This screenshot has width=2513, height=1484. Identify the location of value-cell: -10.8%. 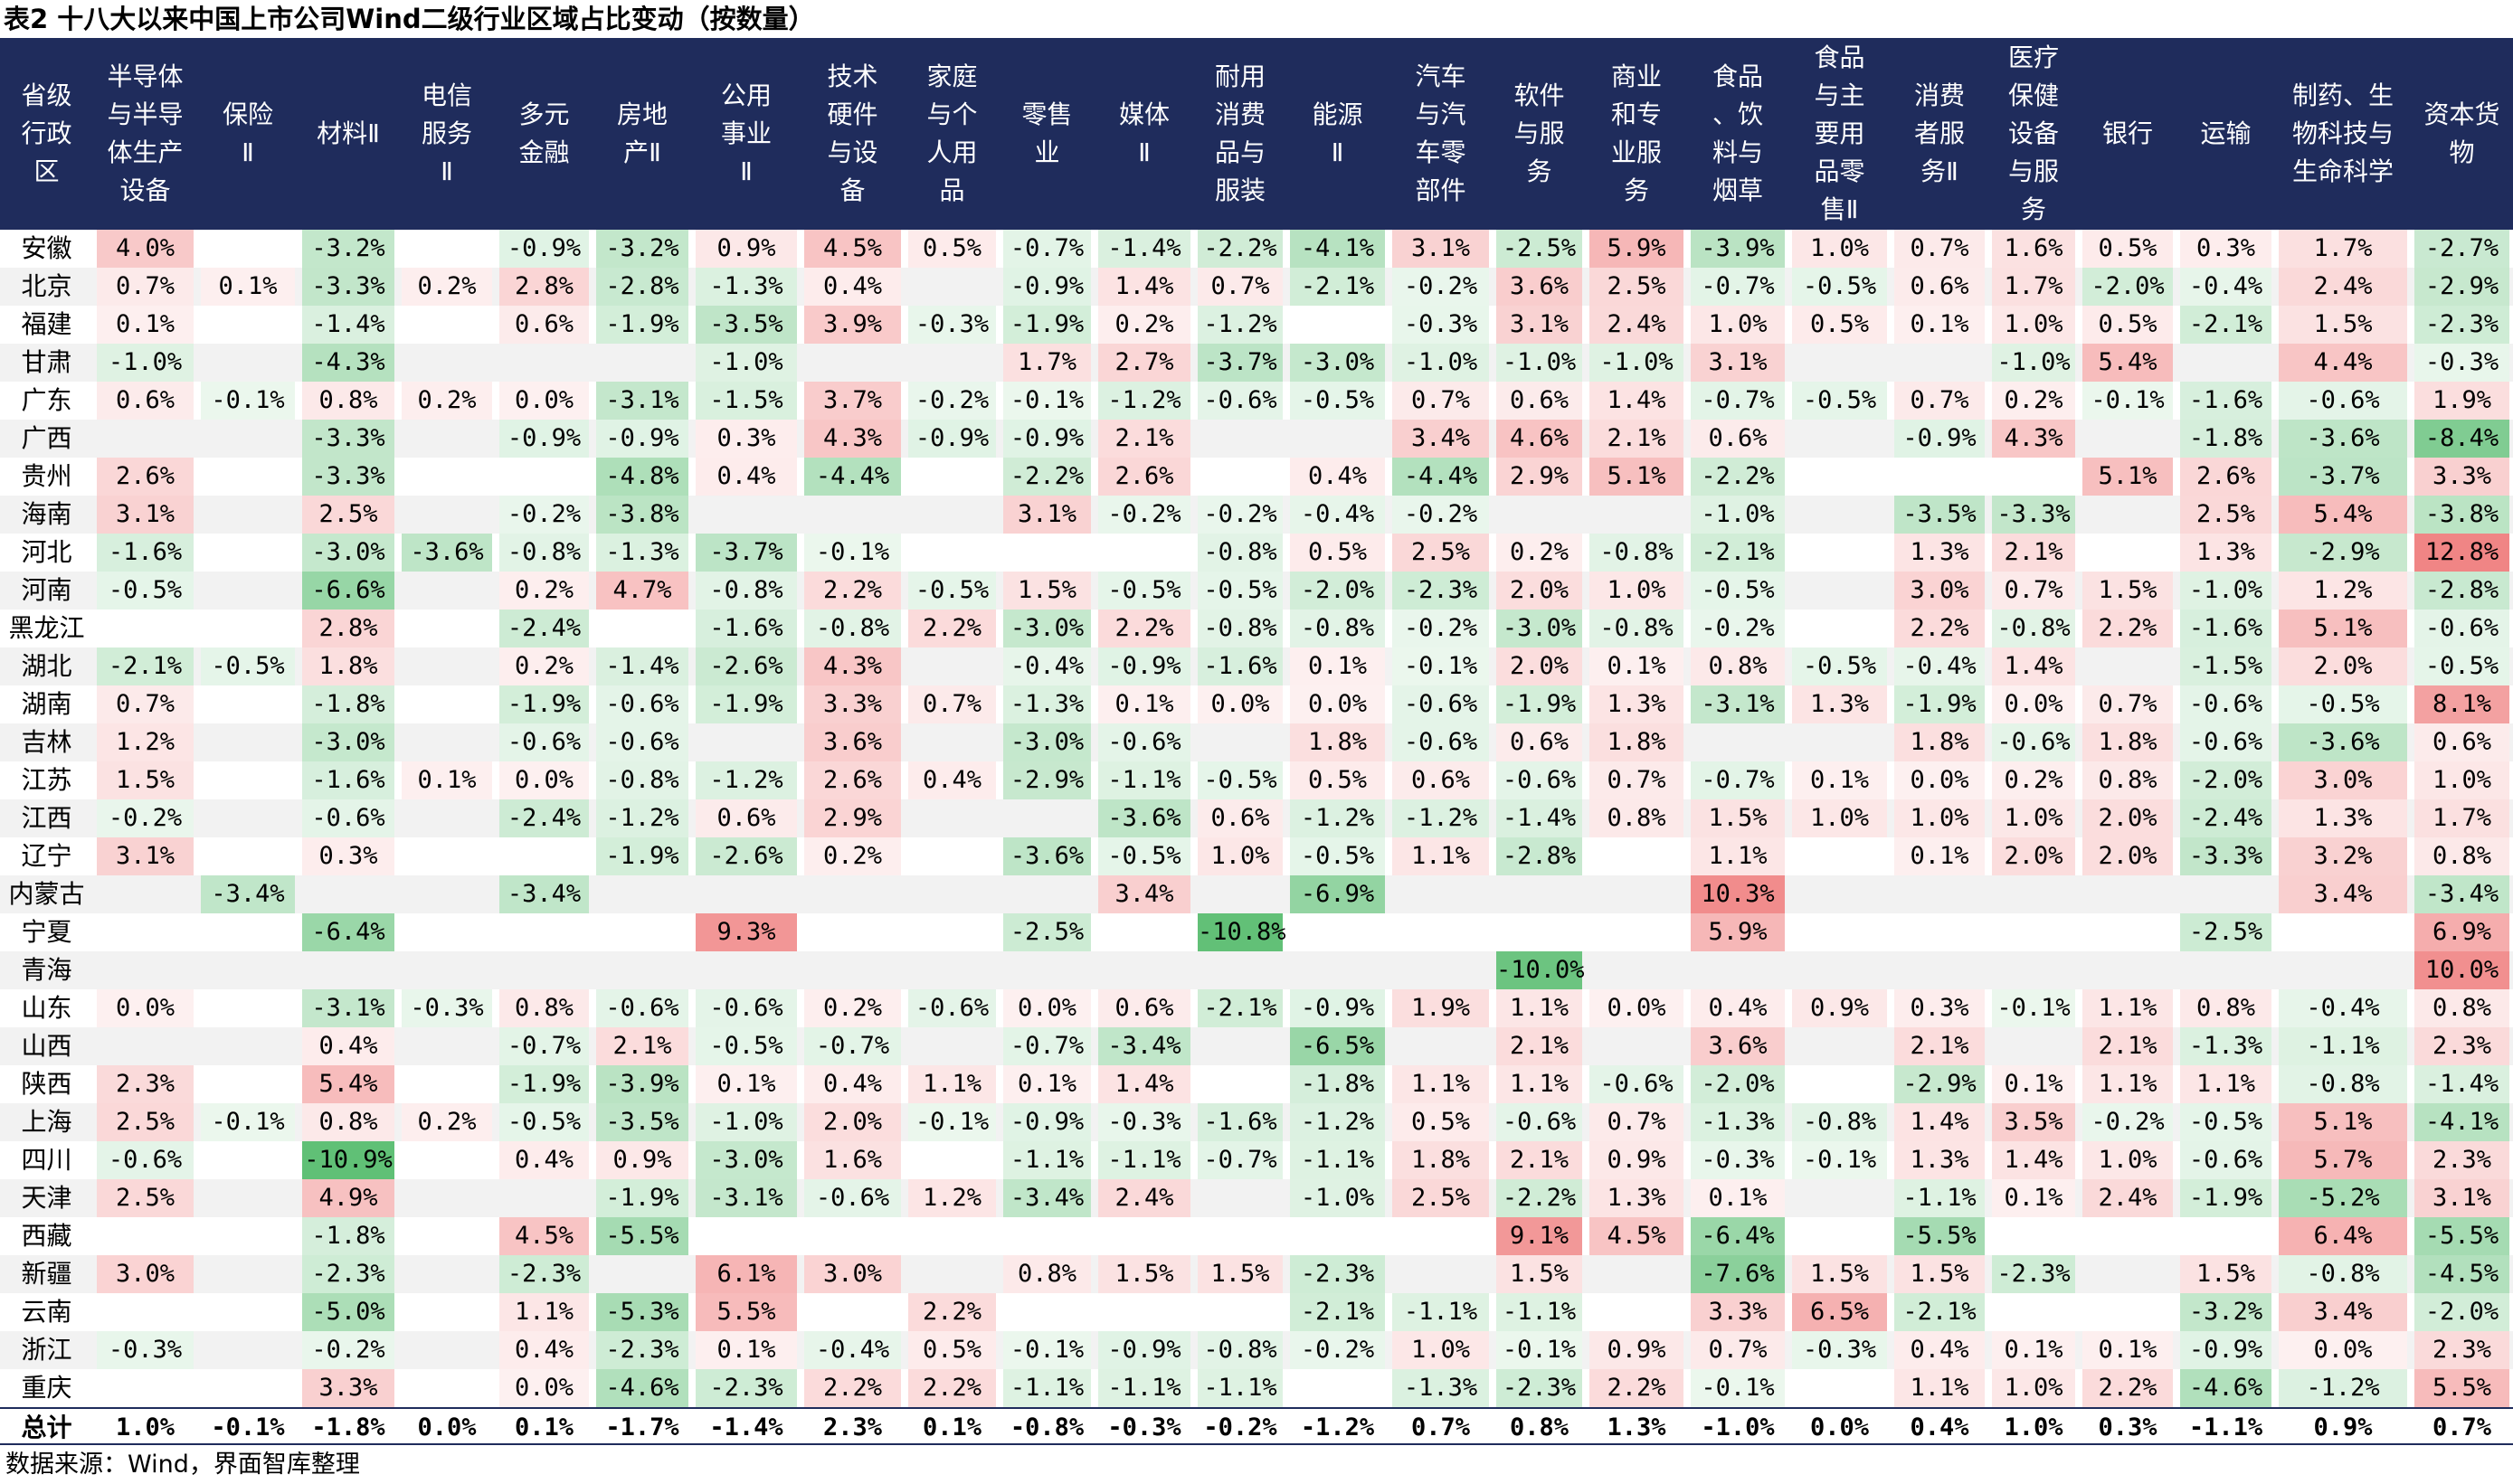
(1242, 932).